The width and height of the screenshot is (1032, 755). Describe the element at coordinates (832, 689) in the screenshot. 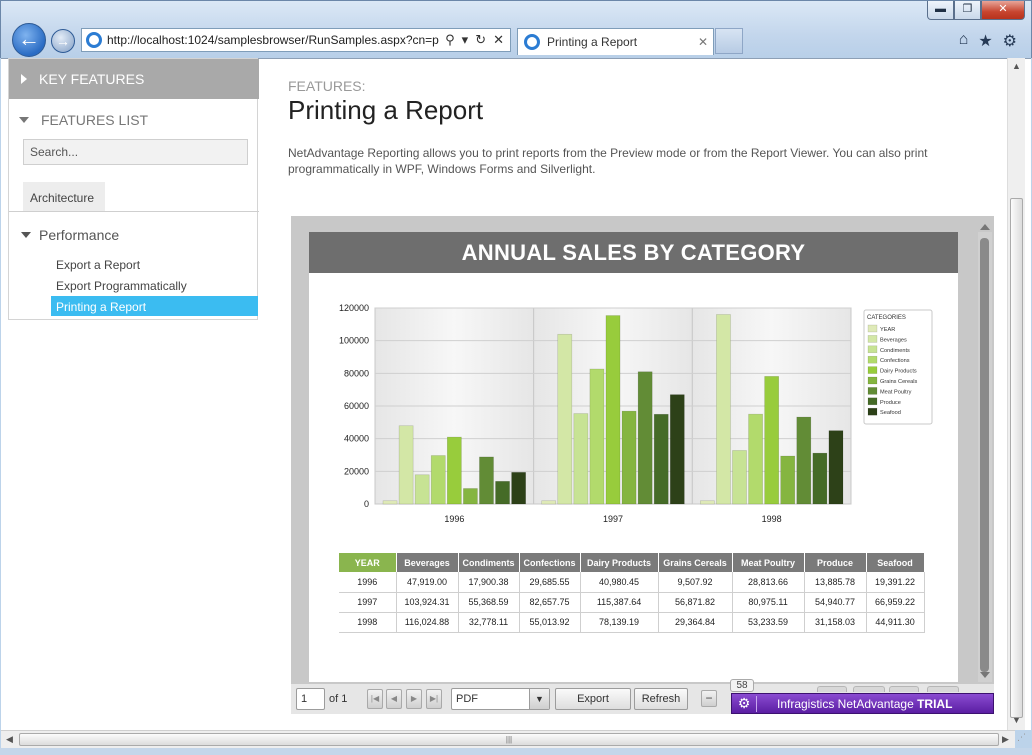

I see `print-tool-icon` at that location.